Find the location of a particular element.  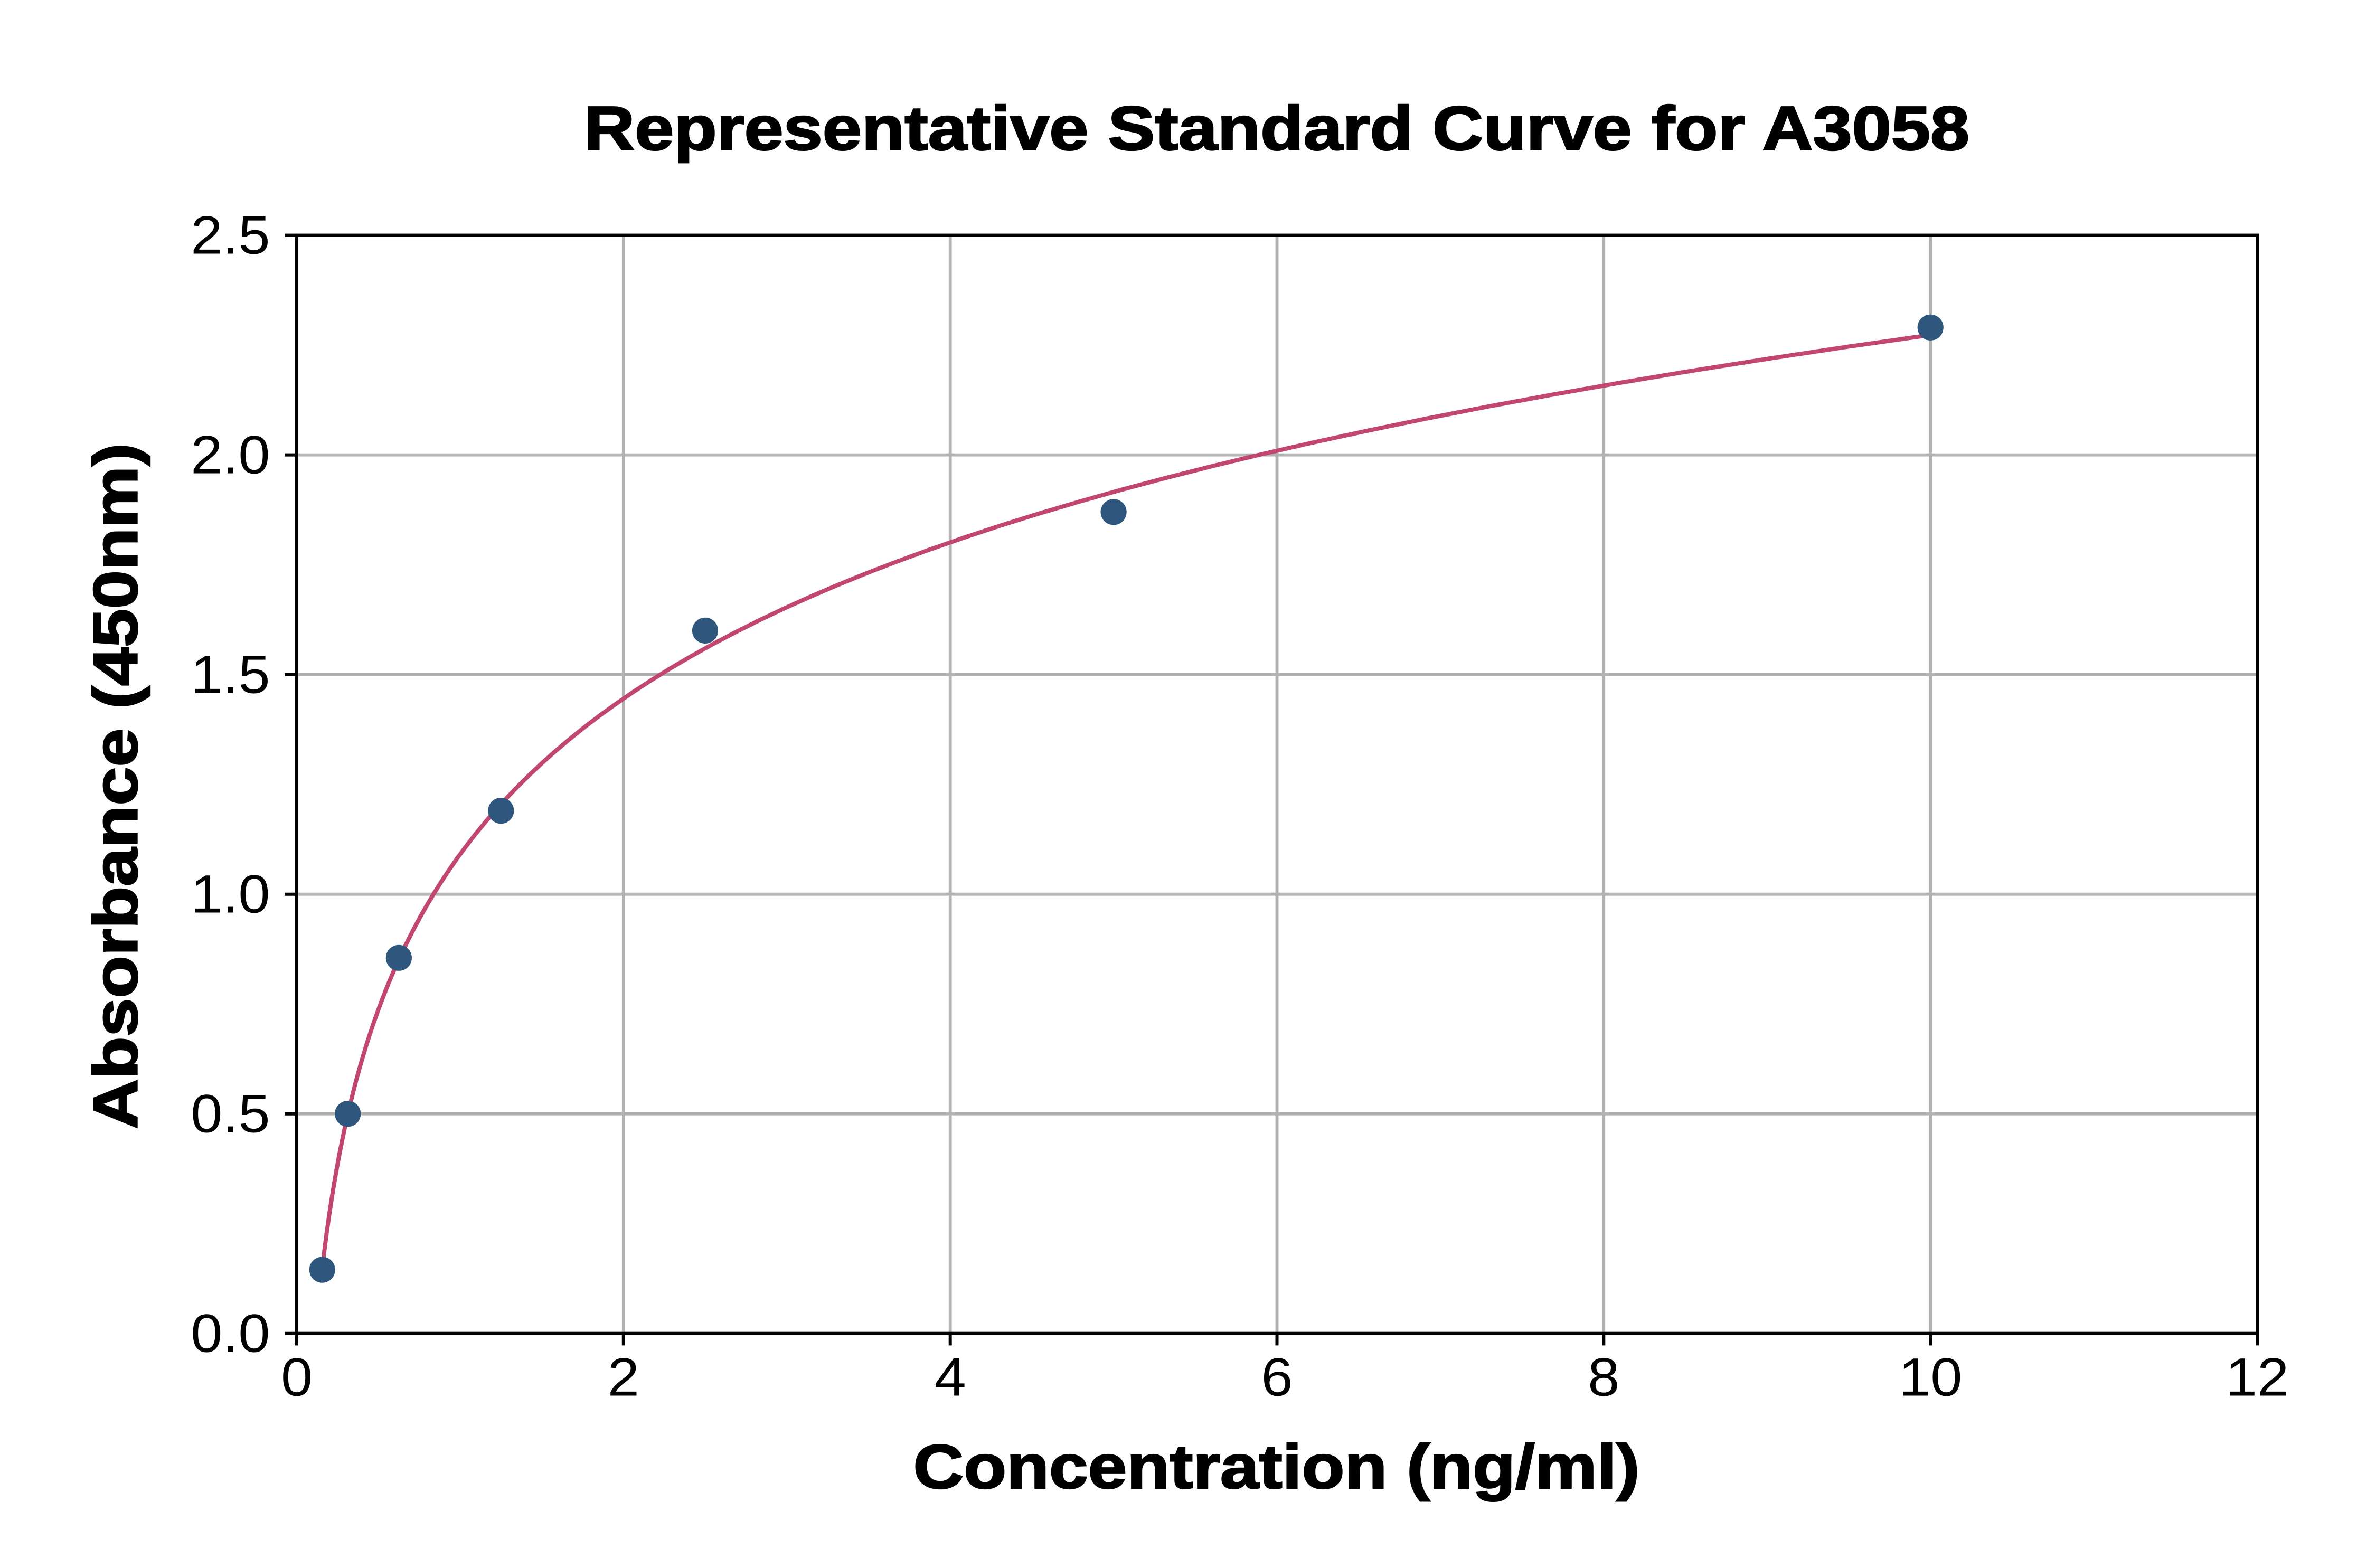

svg-text: 4 is located at coordinates (951, 1377).